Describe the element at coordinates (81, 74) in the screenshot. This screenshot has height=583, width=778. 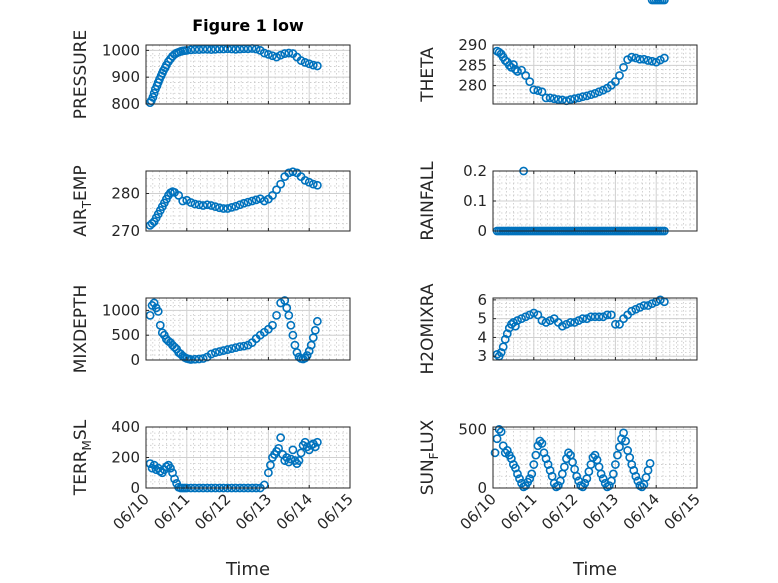
I see `y-axis-label-text: PRESSURE` at that location.